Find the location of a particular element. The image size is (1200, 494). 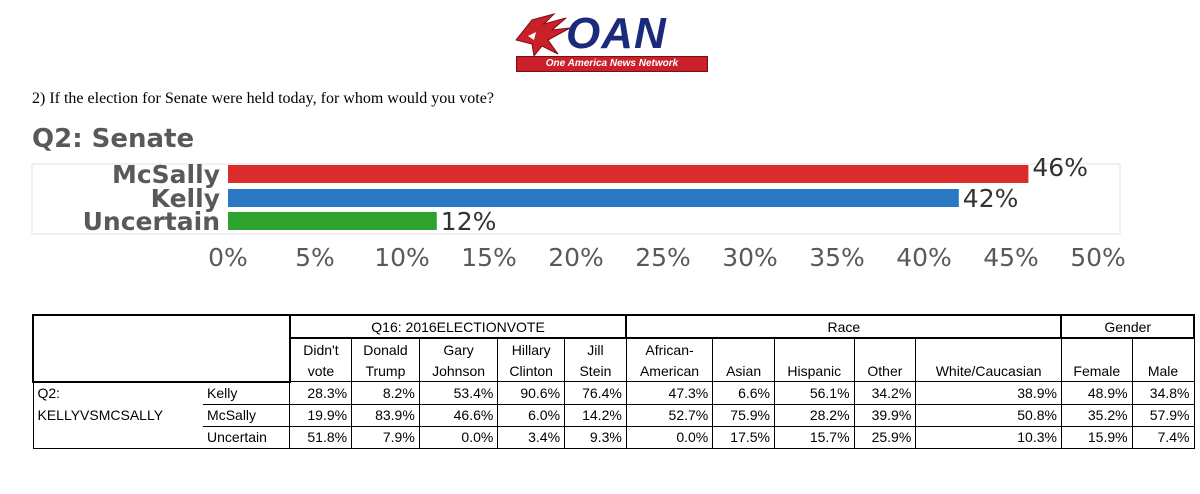

table-cell: 57.9% is located at coordinates (1163, 415).